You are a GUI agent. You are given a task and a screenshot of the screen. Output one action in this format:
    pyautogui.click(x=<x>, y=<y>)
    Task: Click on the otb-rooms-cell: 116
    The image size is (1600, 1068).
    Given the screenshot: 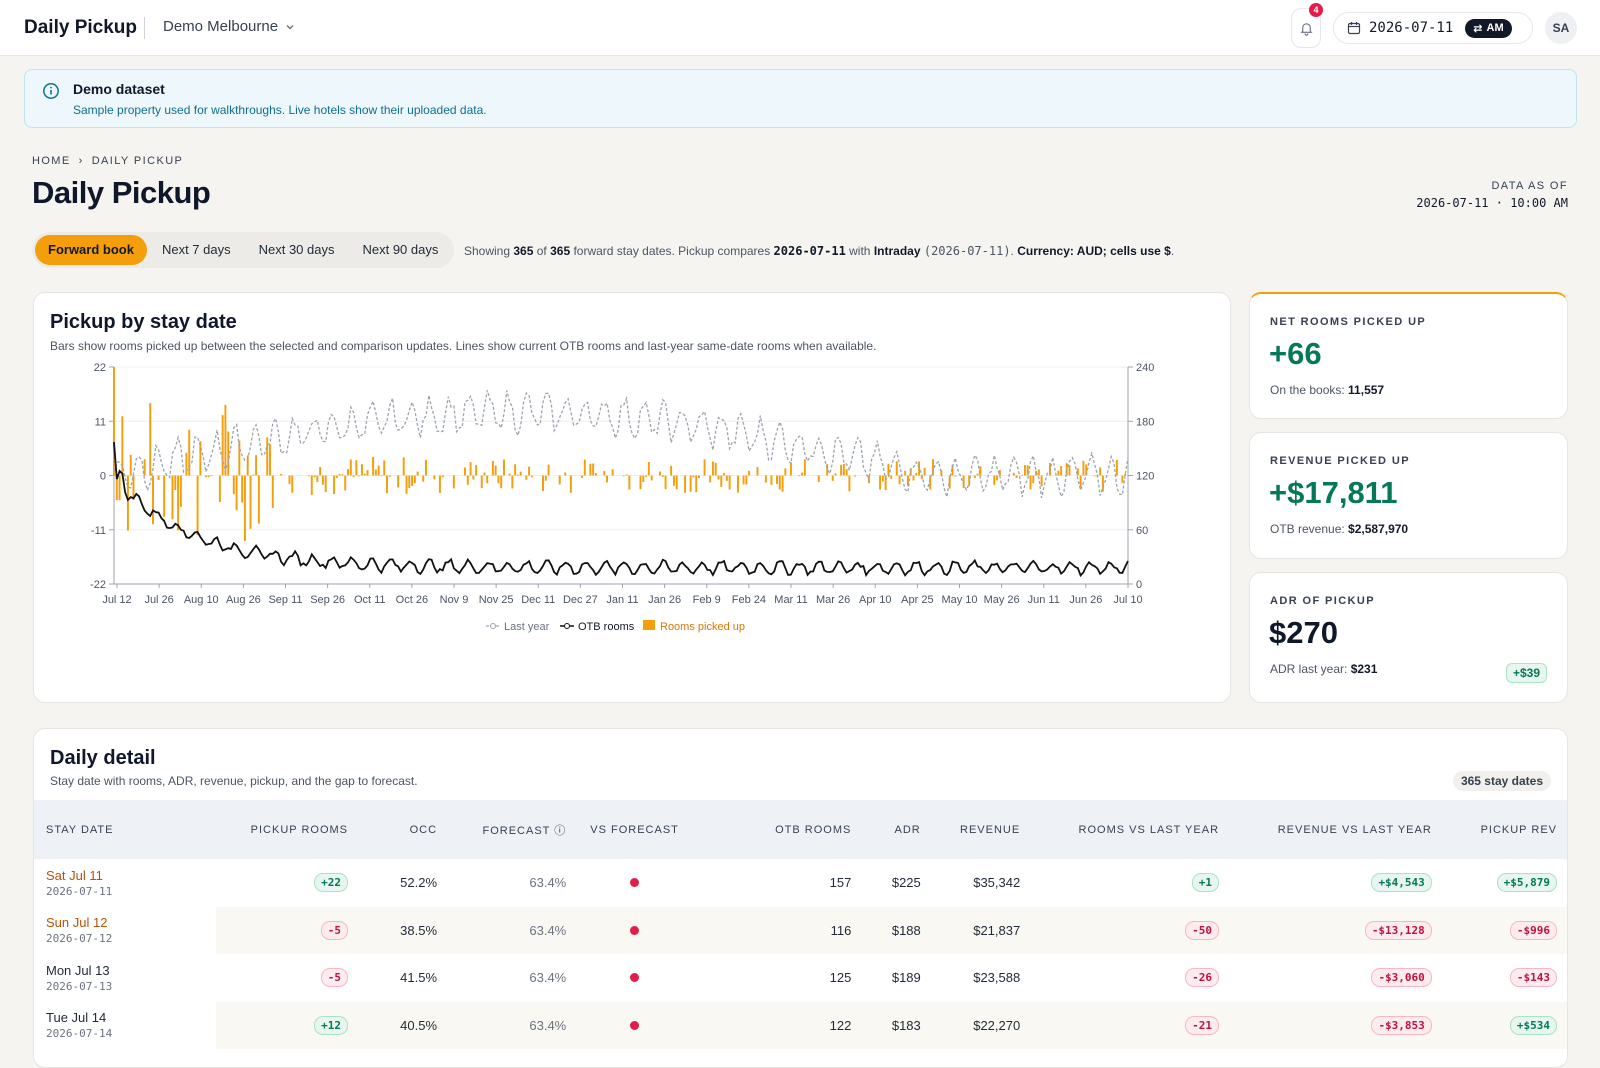 What is the action you would take?
    pyautogui.click(x=777, y=930)
    